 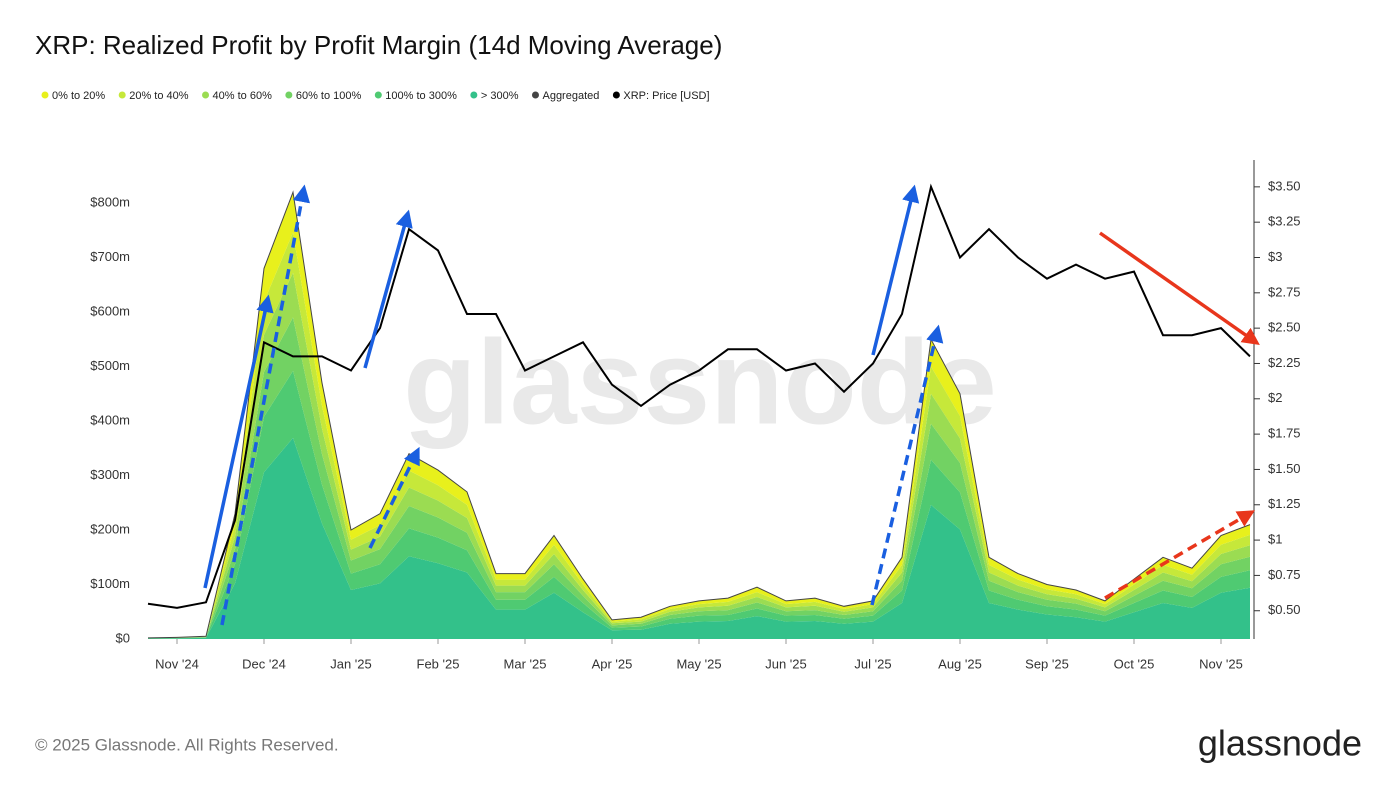 I want to click on y2-tick-label: $2, so click(x=1275, y=397).